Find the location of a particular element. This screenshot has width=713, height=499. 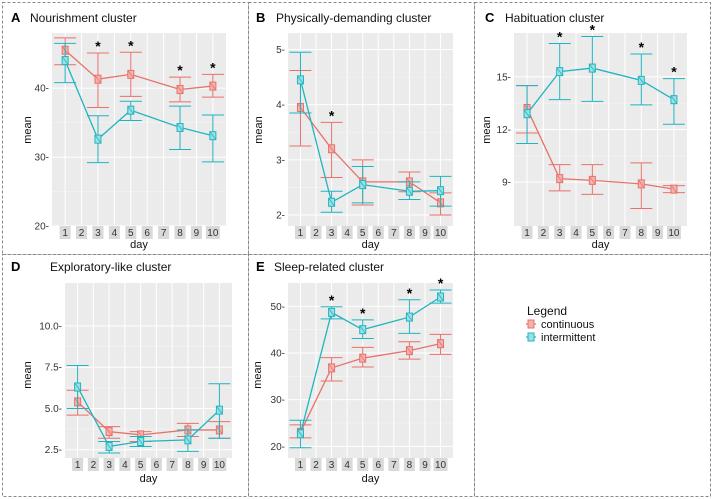

panel-letter: B is located at coordinates (260, 17).